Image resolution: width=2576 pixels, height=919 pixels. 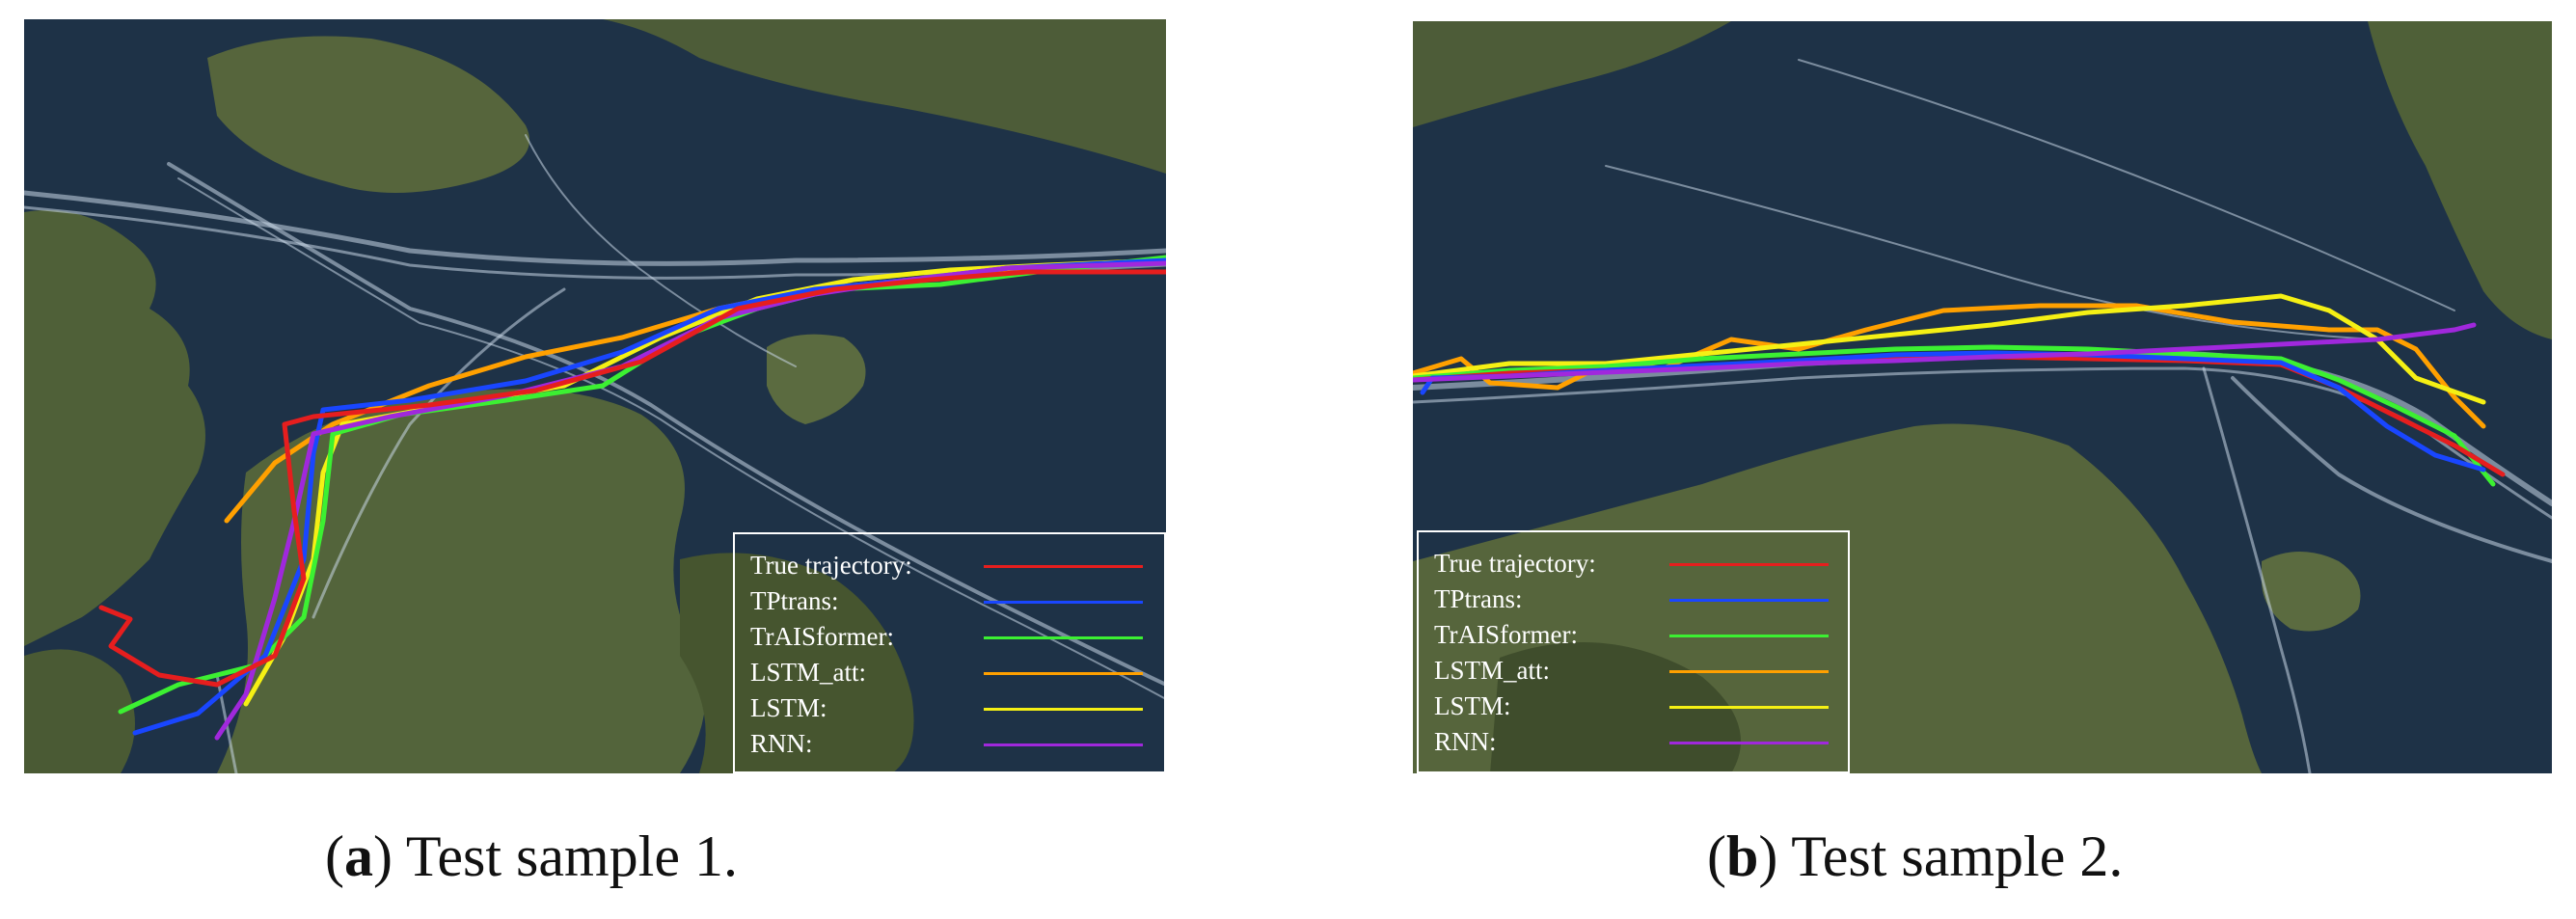 What do you see at coordinates (1742, 856) in the screenshot?
I see `caption-letter-b: b` at bounding box center [1742, 856].